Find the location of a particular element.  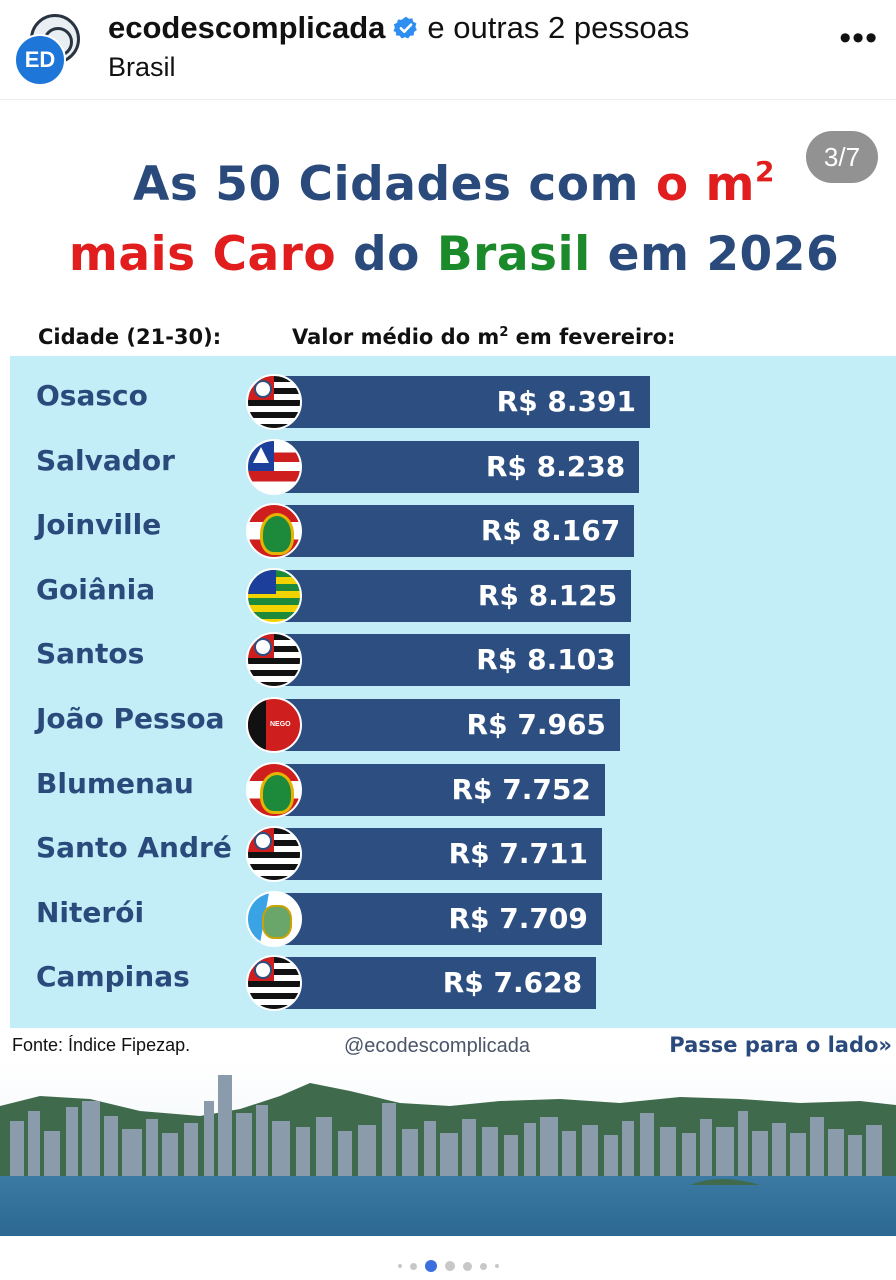

column-header-value: Valor médio do m2 em fevereiro: is located at coordinates (483, 337).